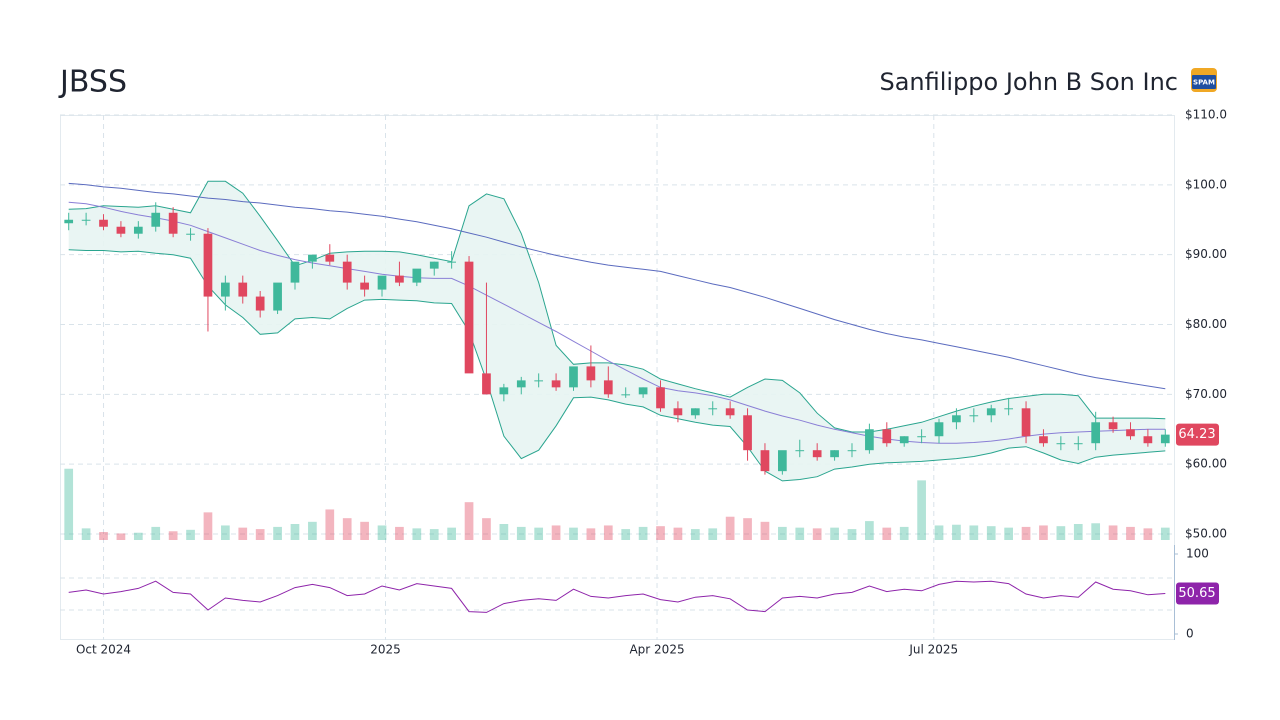 The height and width of the screenshot is (720, 1280). What do you see at coordinates (933, 650) in the screenshot?
I see `x-tick-label: Jul 2025` at bounding box center [933, 650].